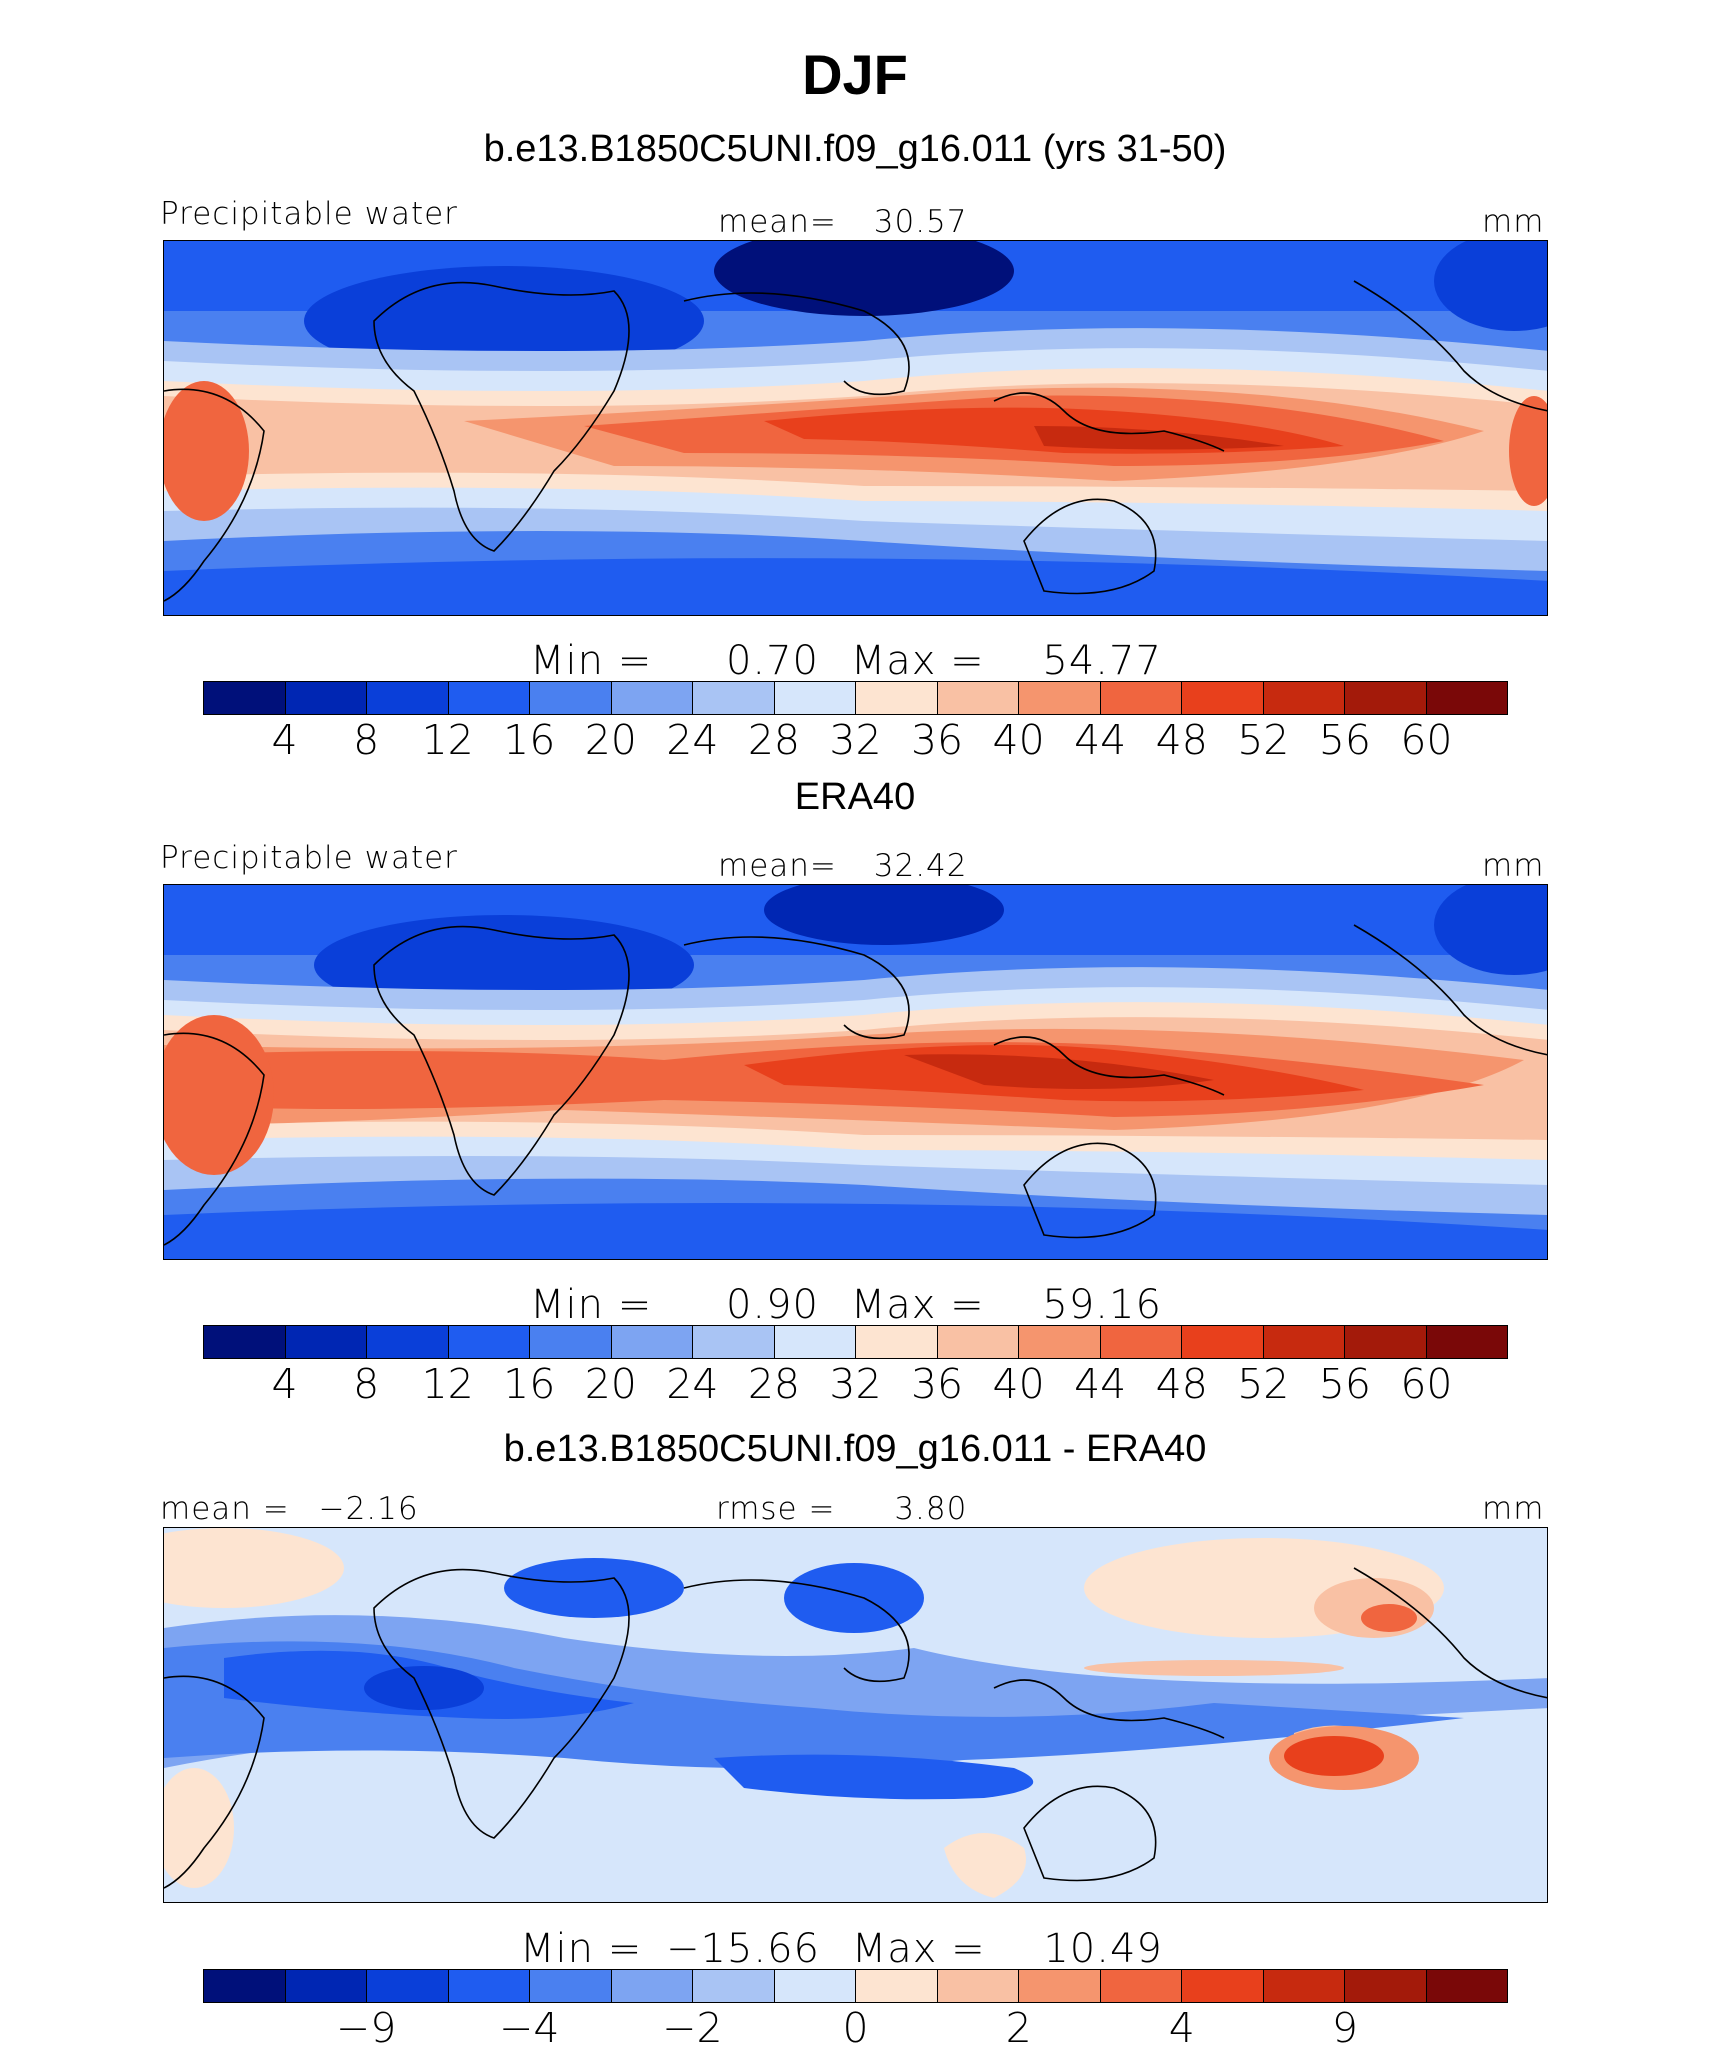 The image size is (1710, 2052). What do you see at coordinates (1102, 661) in the screenshot?
I see `panel-1-max-value: 54.77` at bounding box center [1102, 661].